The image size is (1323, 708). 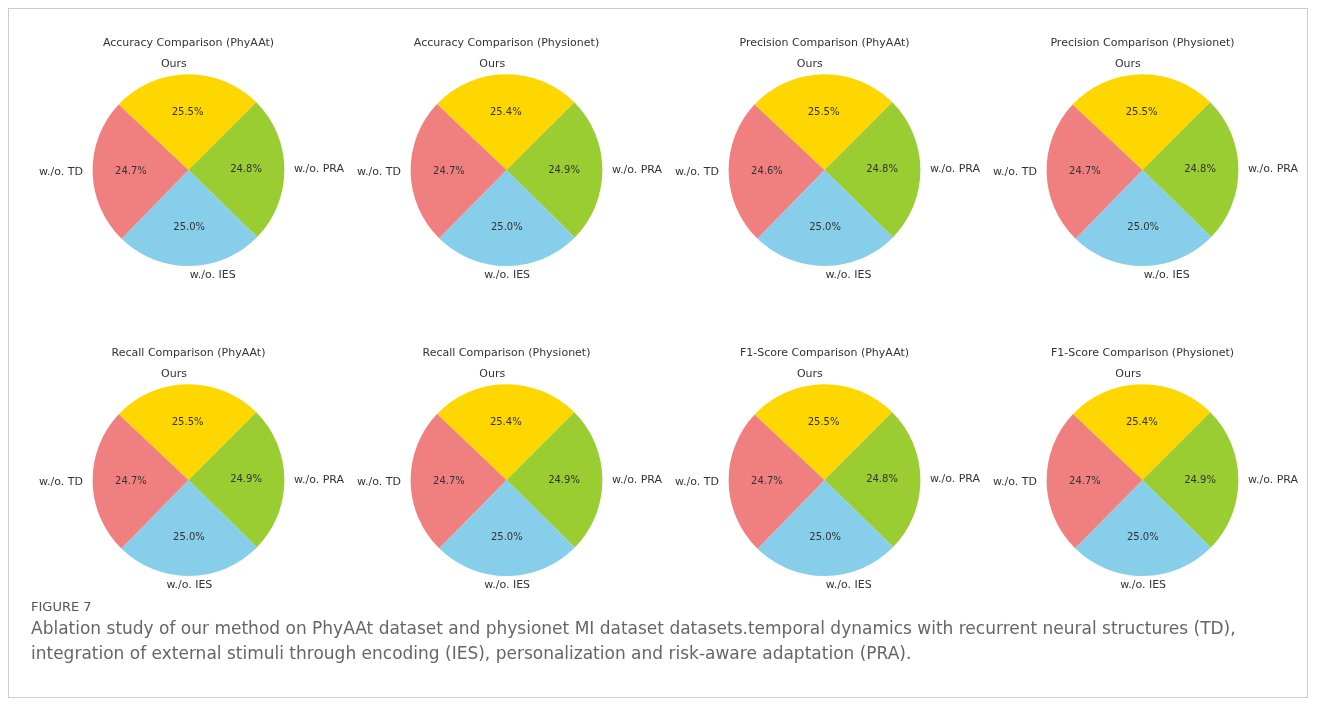 What do you see at coordinates (767, 170) in the screenshot?
I see `data-label: 24.6%` at bounding box center [767, 170].